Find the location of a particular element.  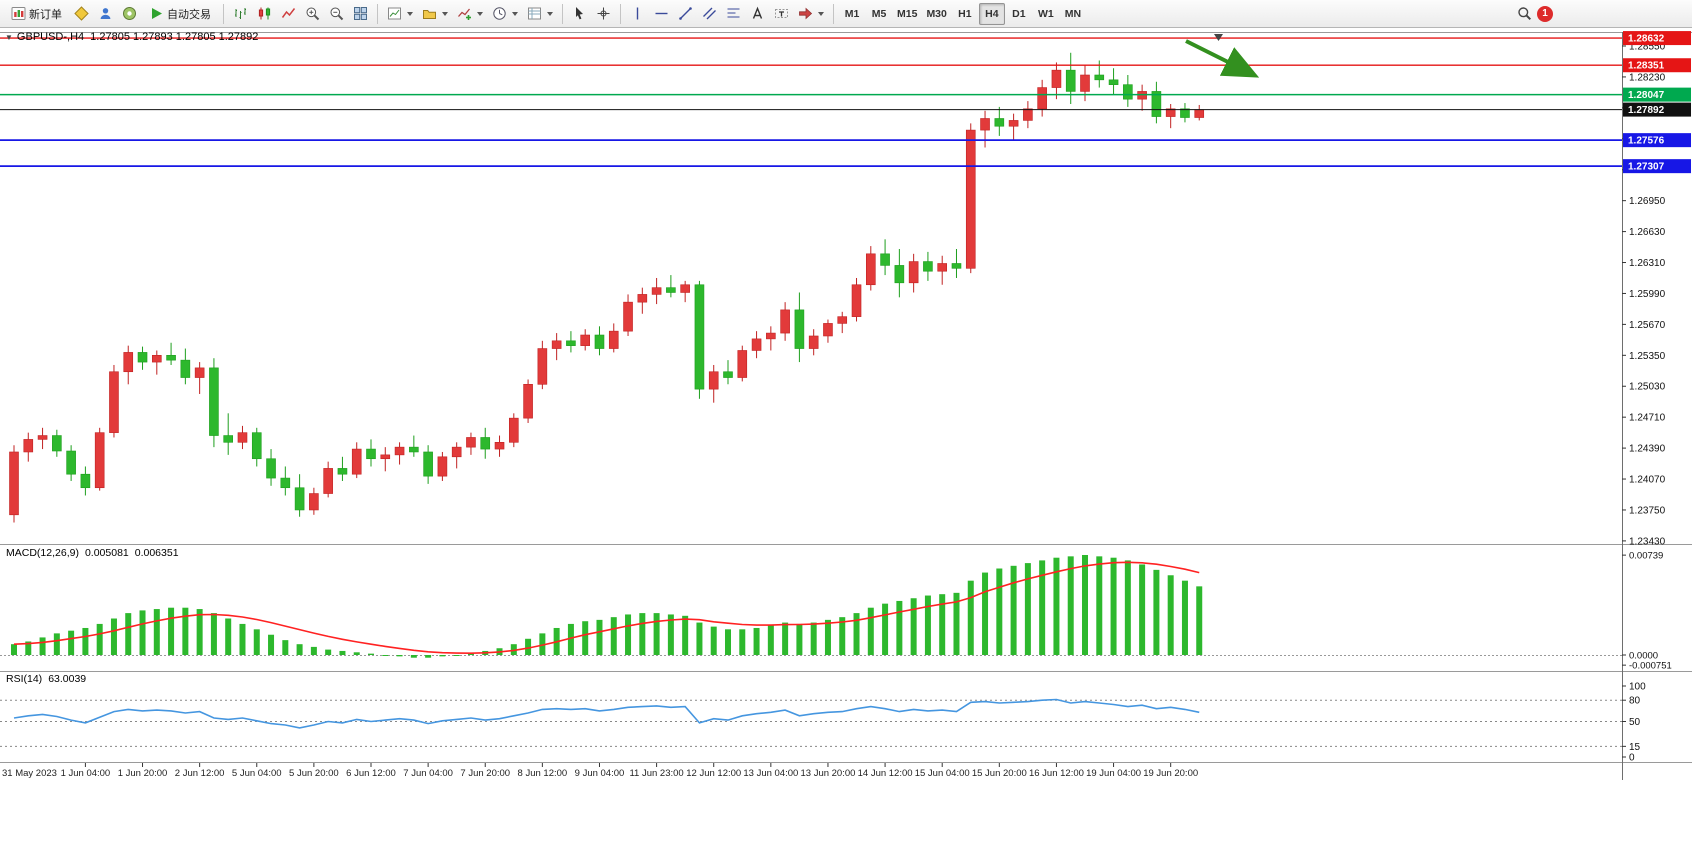

channel-button is located at coordinates (709, 14).